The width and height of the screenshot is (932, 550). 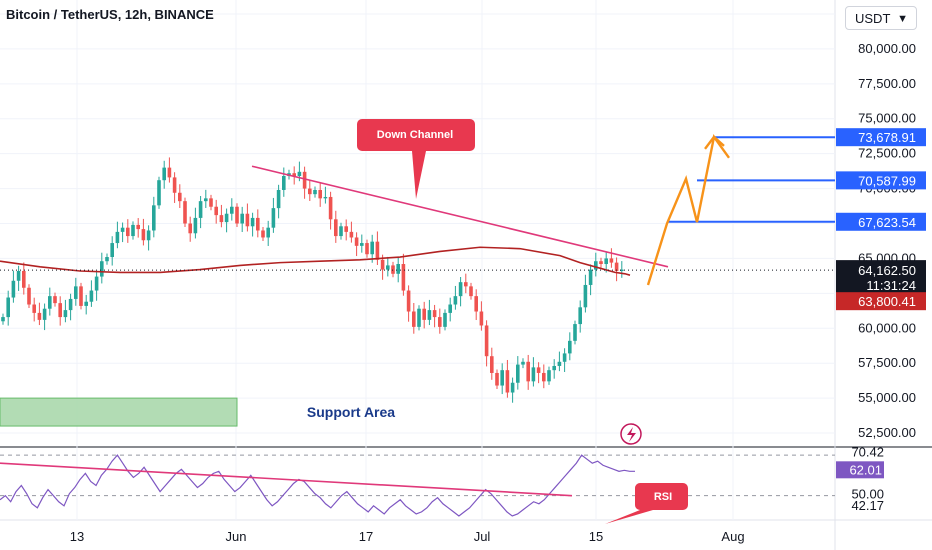 What do you see at coordinates (732, 536) in the screenshot?
I see `time-tick-label: Aug` at bounding box center [732, 536].